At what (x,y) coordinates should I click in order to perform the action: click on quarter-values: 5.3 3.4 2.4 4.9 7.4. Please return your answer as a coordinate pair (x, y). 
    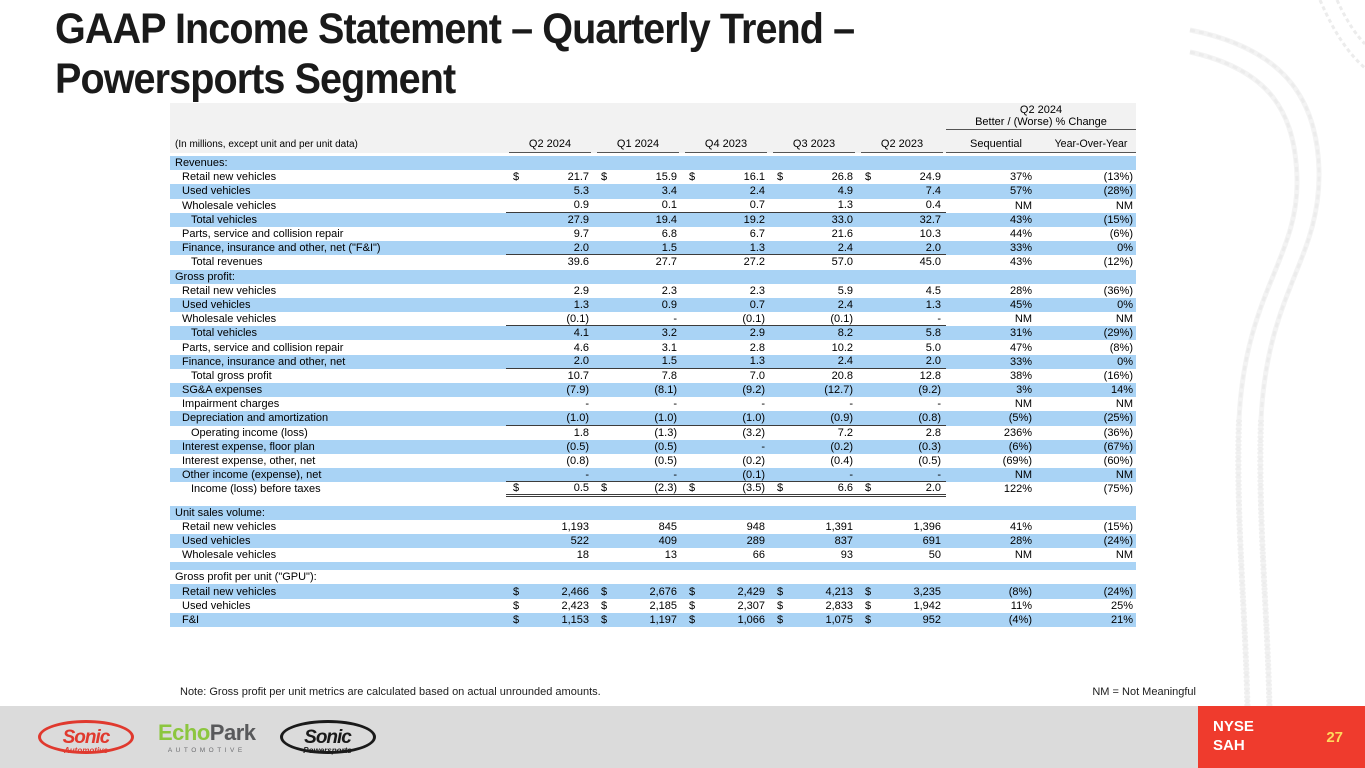
    Looking at the image, I should click on (726, 191).